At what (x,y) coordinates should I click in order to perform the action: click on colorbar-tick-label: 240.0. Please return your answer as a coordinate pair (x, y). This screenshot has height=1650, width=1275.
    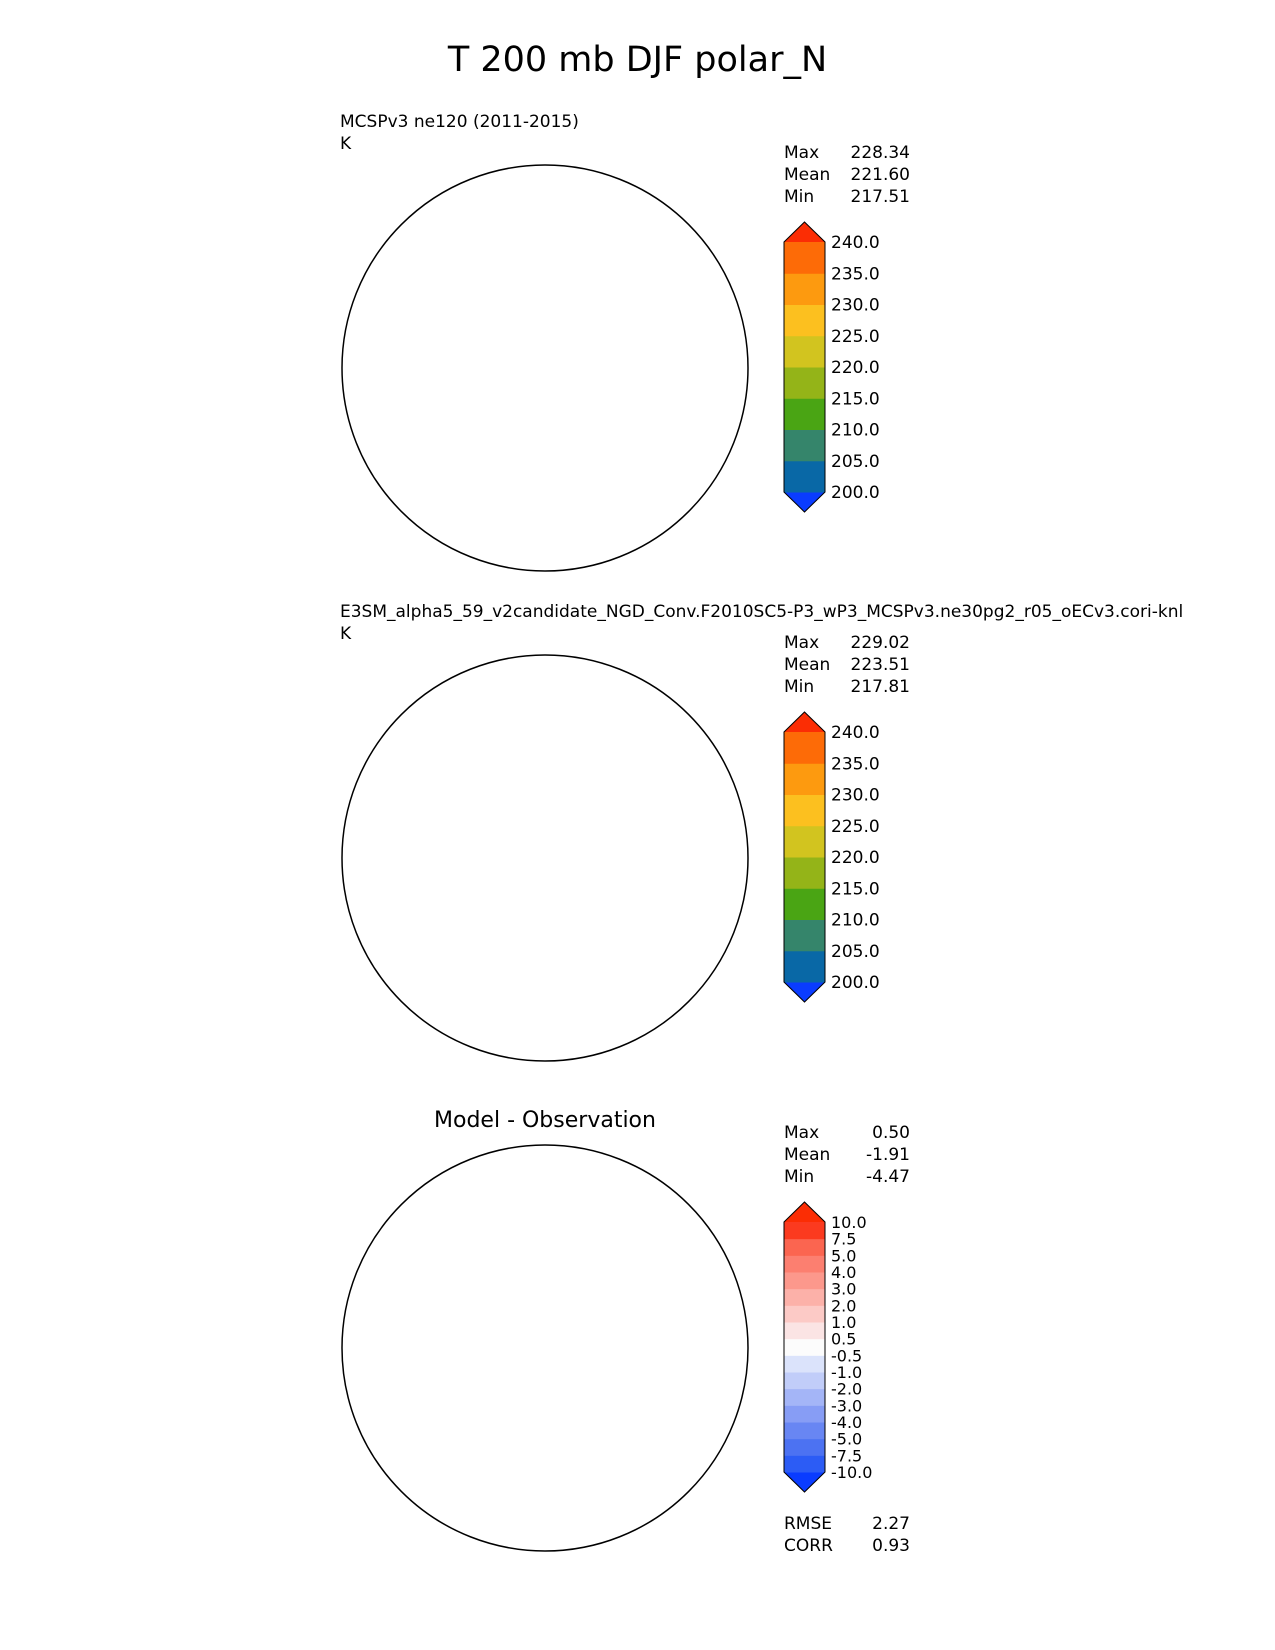
    Looking at the image, I should click on (855, 733).